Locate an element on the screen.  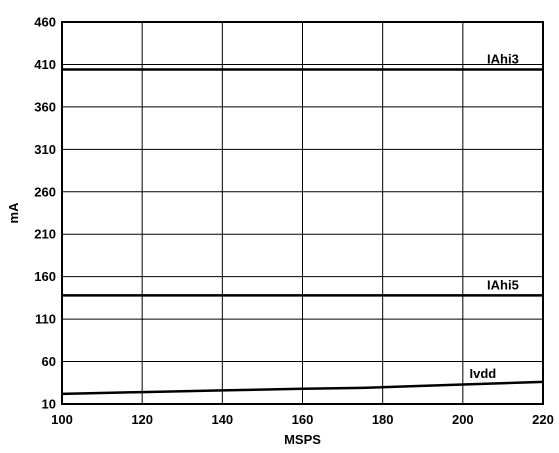
series-label-iahi3: IAhi3 is located at coordinates (503, 59).